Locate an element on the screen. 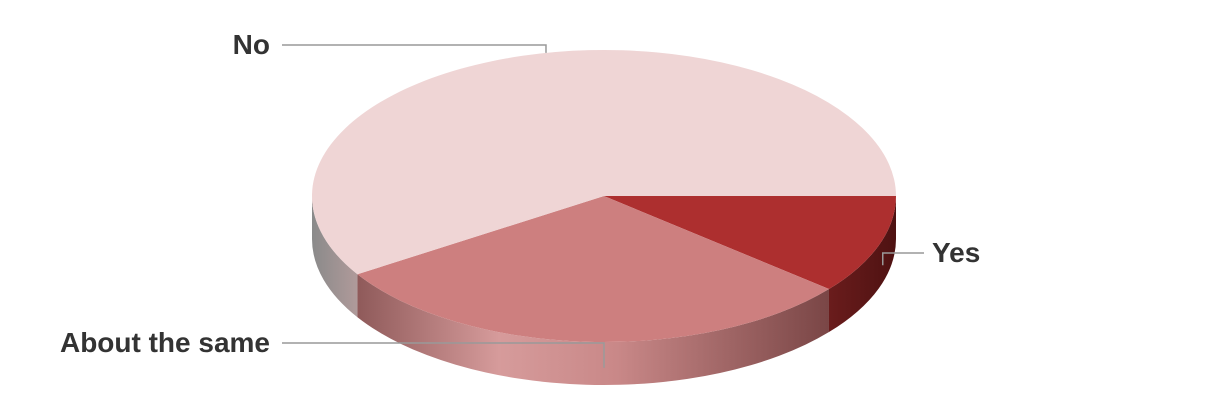  pie-side-yes is located at coordinates (862, 264).